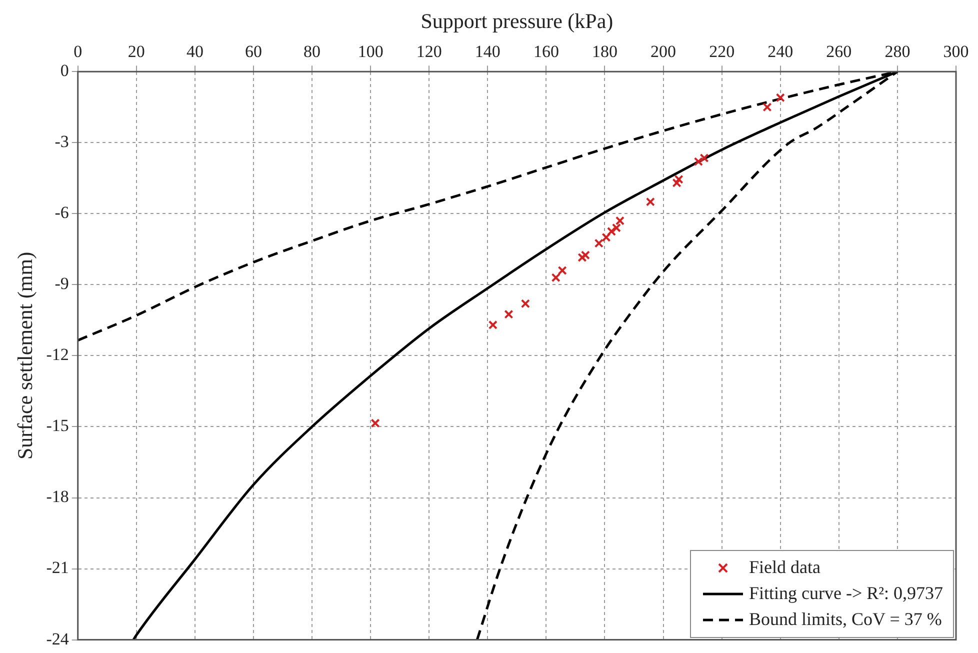 The image size is (978, 653). I want to click on x-tick-label: 280, so click(897, 51).